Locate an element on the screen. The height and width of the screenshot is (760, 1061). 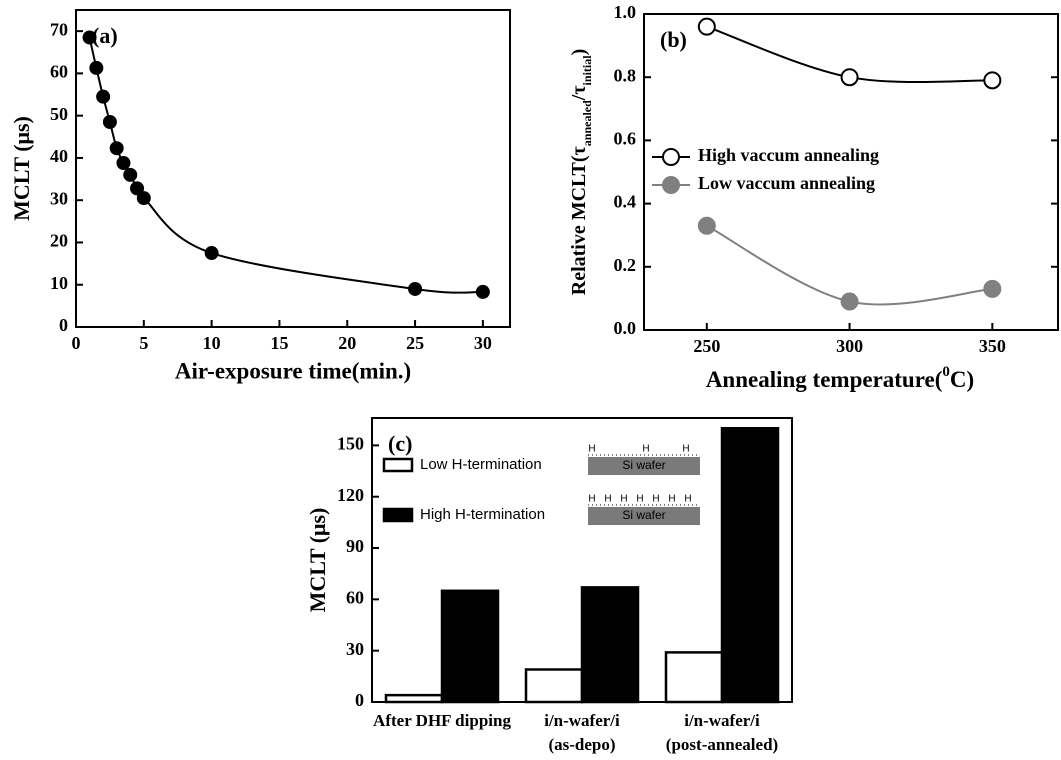
data-line is located at coordinates (285, 165).